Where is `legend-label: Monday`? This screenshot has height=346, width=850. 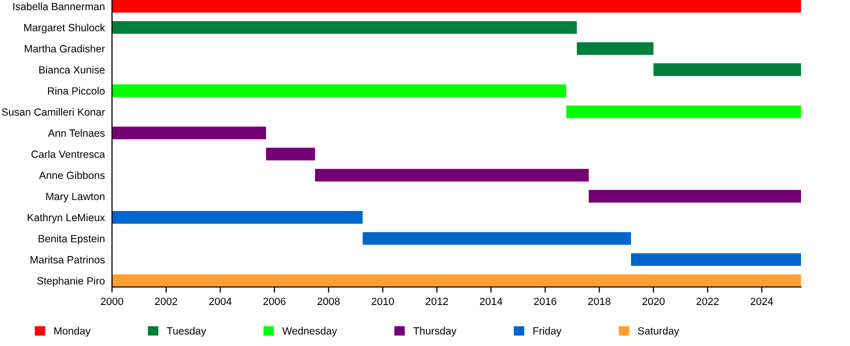
legend-label: Monday is located at coordinates (72, 331).